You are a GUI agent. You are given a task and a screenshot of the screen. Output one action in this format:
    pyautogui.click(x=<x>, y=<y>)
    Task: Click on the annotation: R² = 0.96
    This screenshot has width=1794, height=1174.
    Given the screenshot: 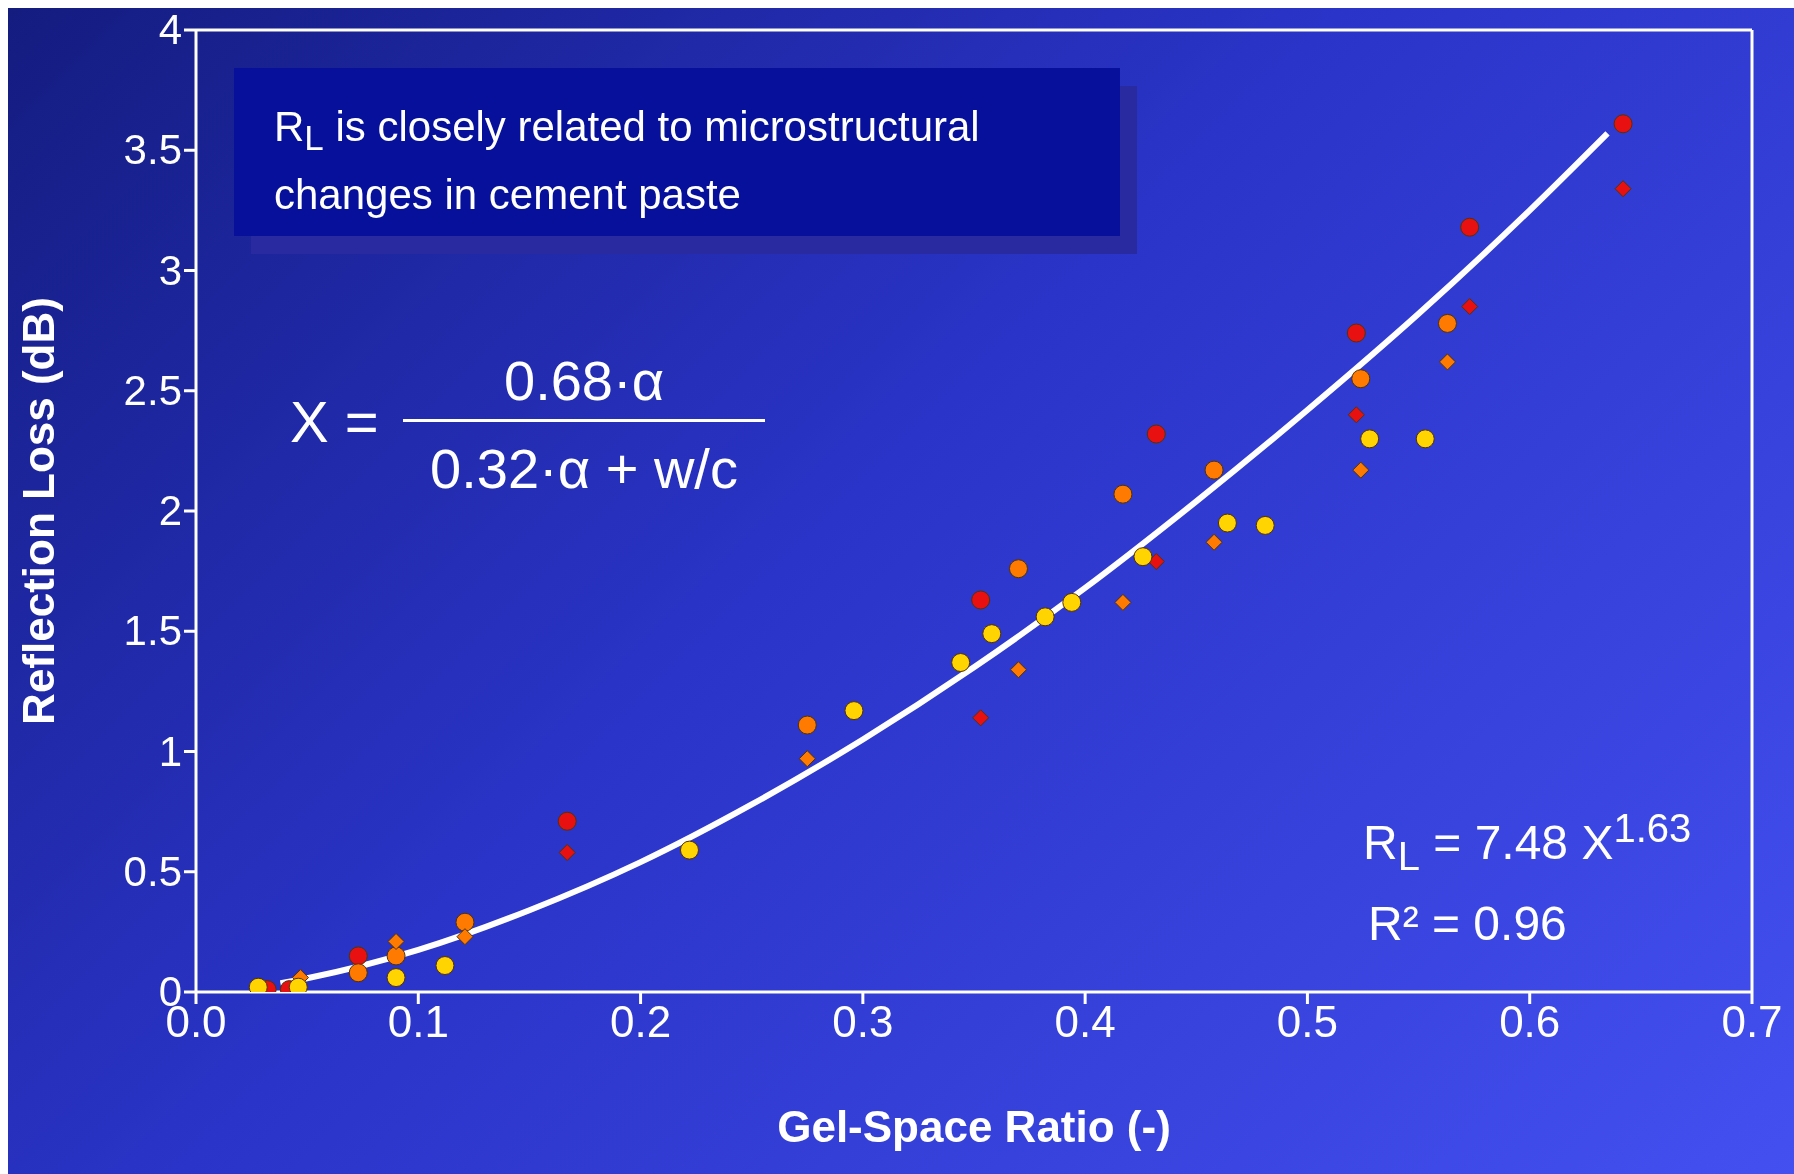 What is the action you would take?
    pyautogui.click(x=1467, y=923)
    